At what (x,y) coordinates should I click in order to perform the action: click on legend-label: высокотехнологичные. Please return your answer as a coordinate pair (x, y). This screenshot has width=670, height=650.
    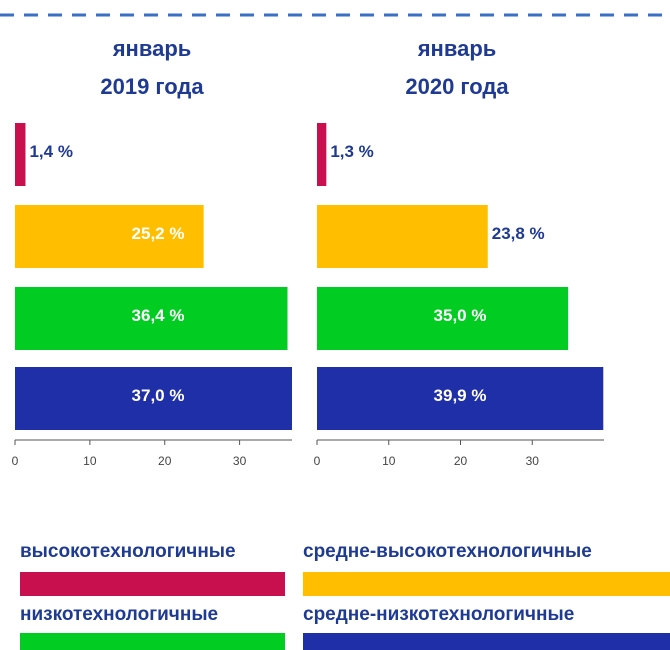
    Looking at the image, I should click on (128, 551).